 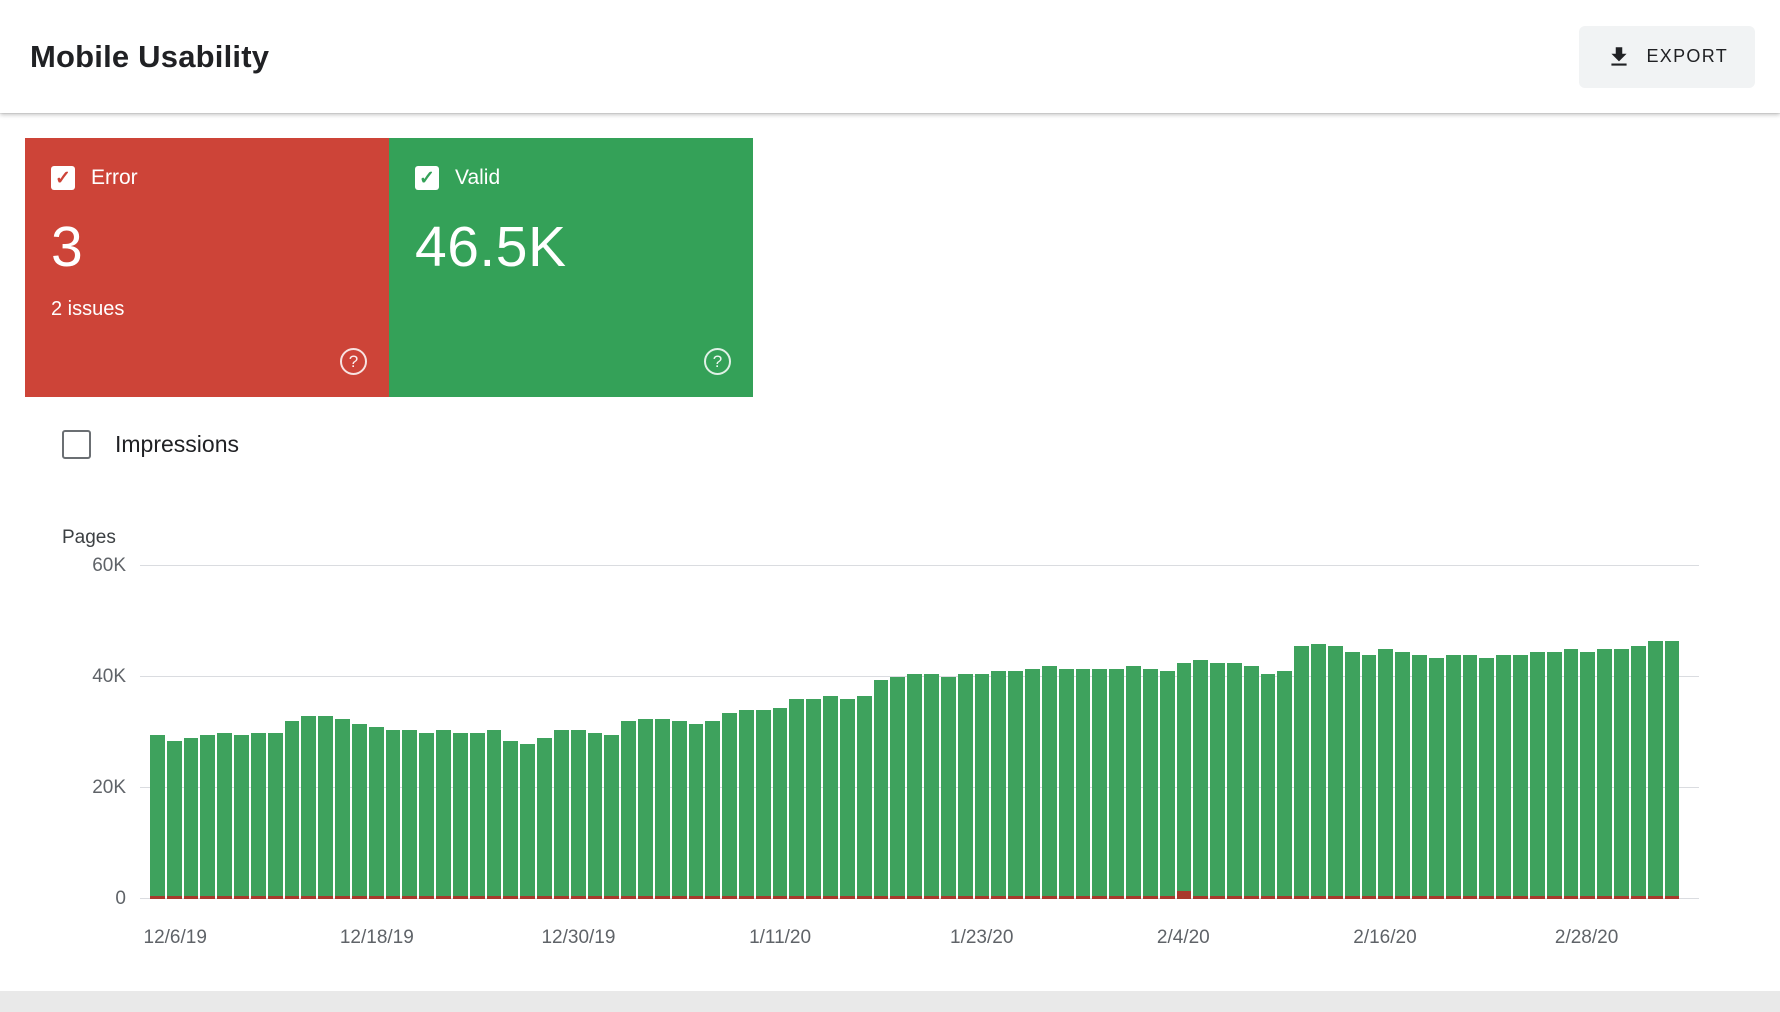 I want to click on error-card: ✓ Error 3 2 issues ?, so click(x=207, y=267).